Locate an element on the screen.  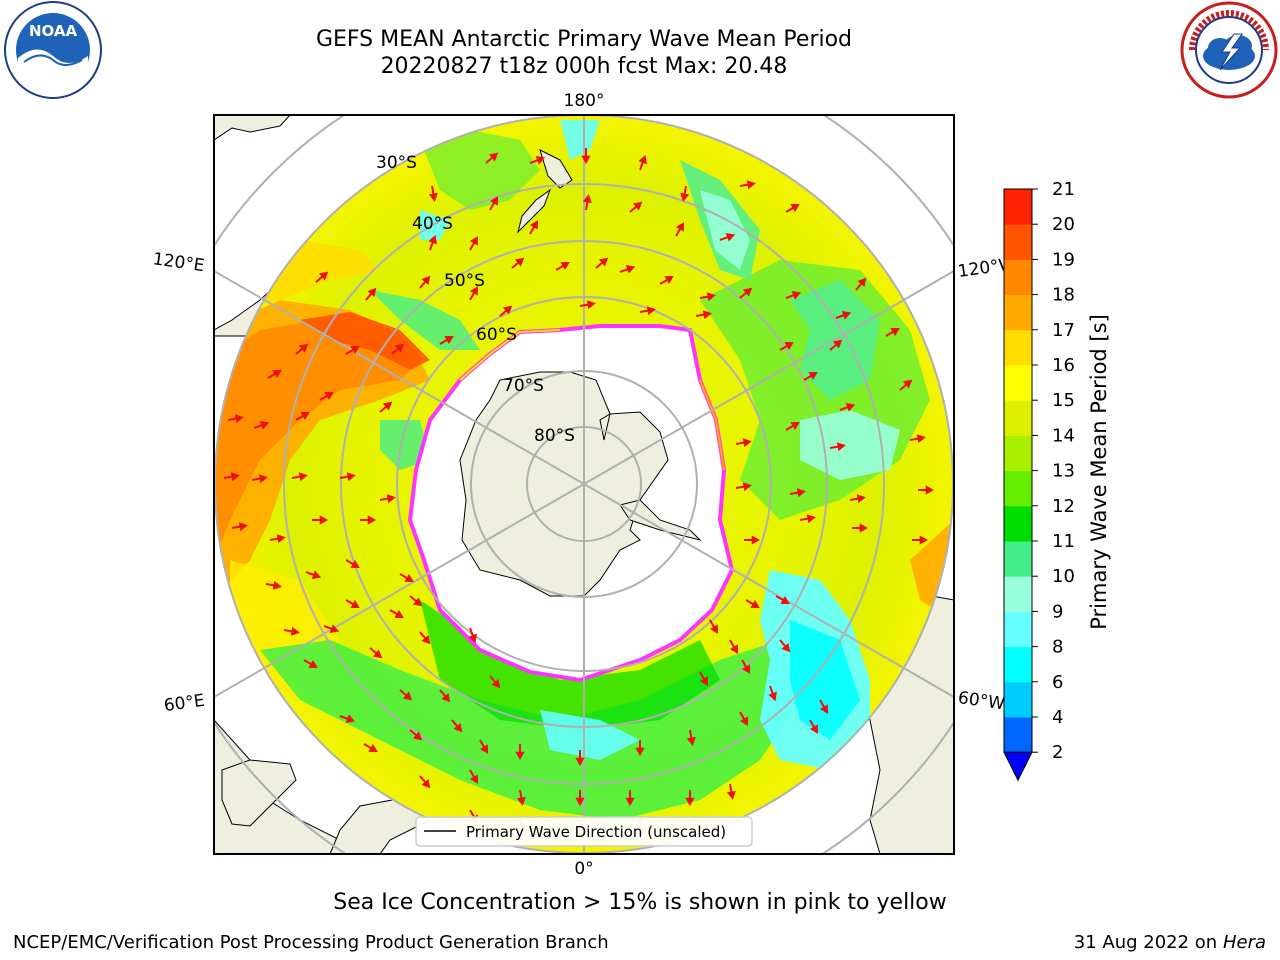
svg-text: NOAA is located at coordinates (53, 31).